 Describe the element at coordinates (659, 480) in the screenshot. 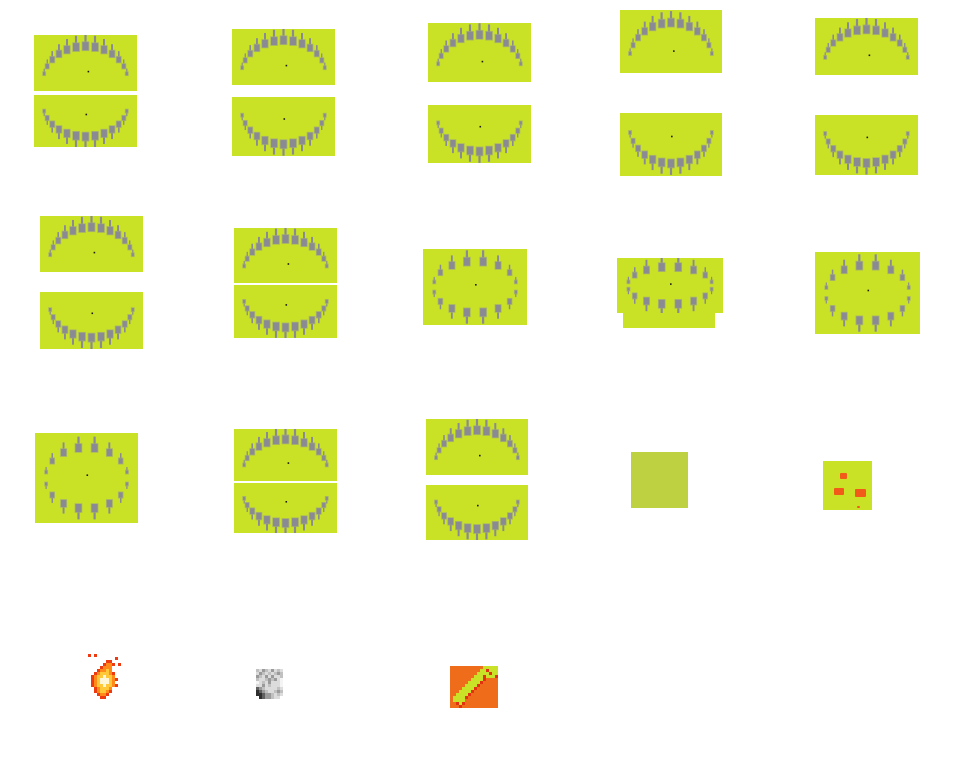

I see `blank-green-tile` at that location.